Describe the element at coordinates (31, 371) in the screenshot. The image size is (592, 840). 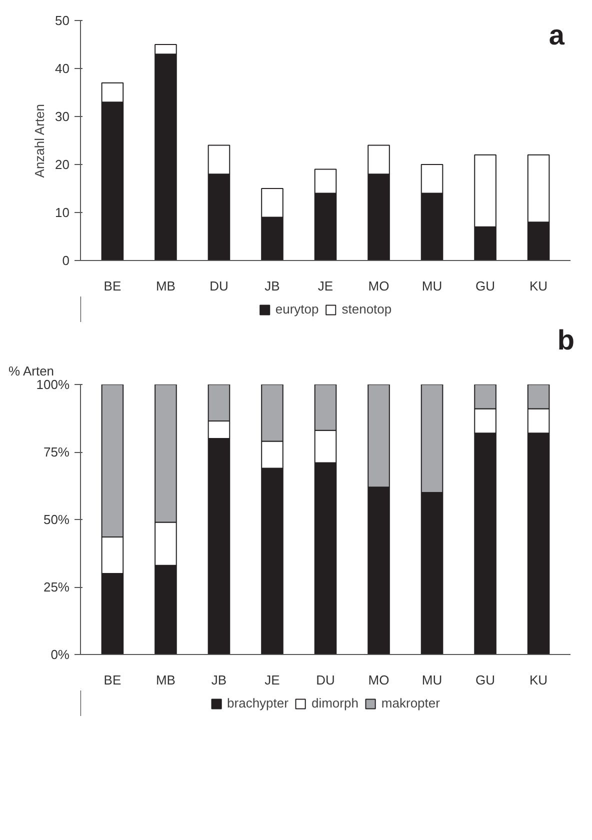
I see `y-axis-title: % Arten` at that location.